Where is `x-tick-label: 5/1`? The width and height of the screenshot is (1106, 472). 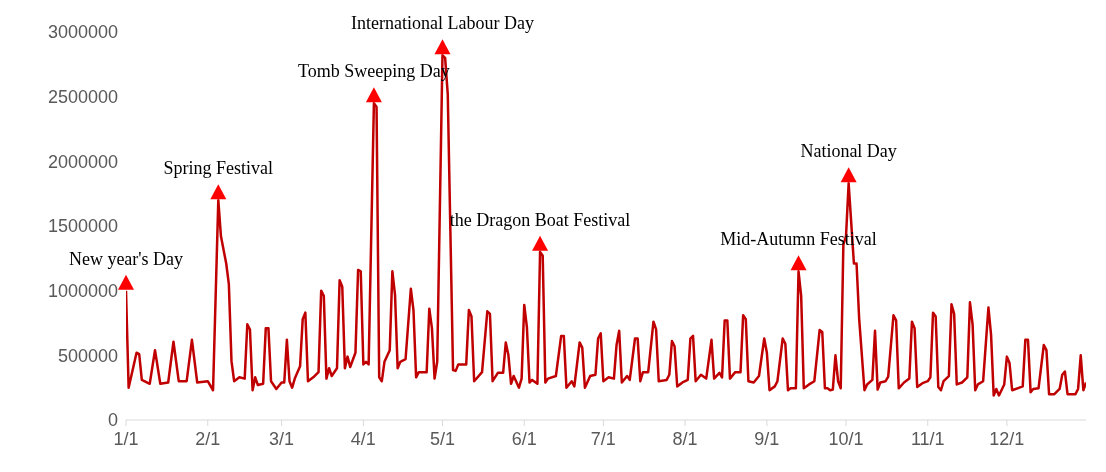
x-tick-label: 5/1 is located at coordinates (442, 438).